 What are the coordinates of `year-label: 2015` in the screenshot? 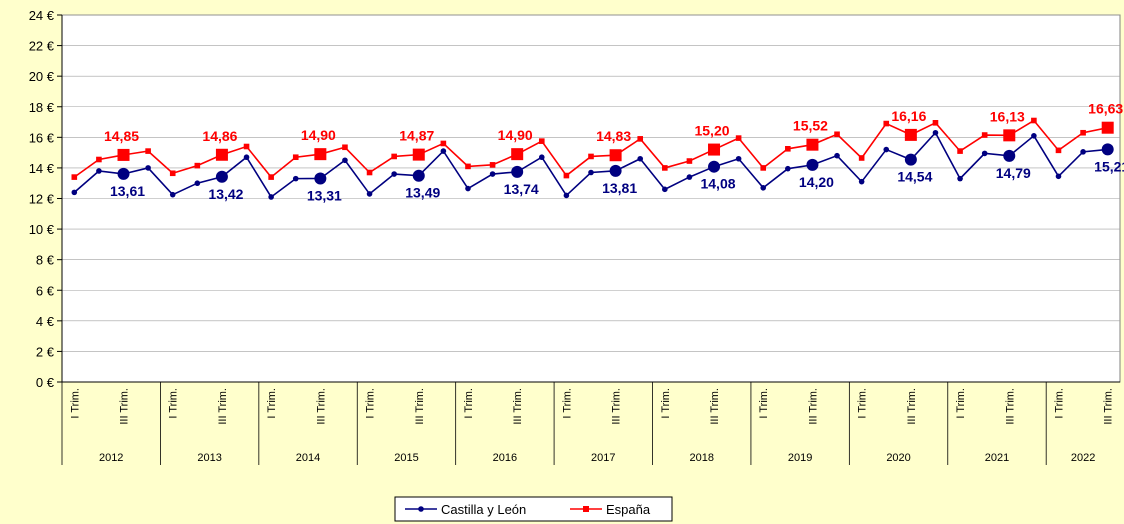 It's located at (406, 458).